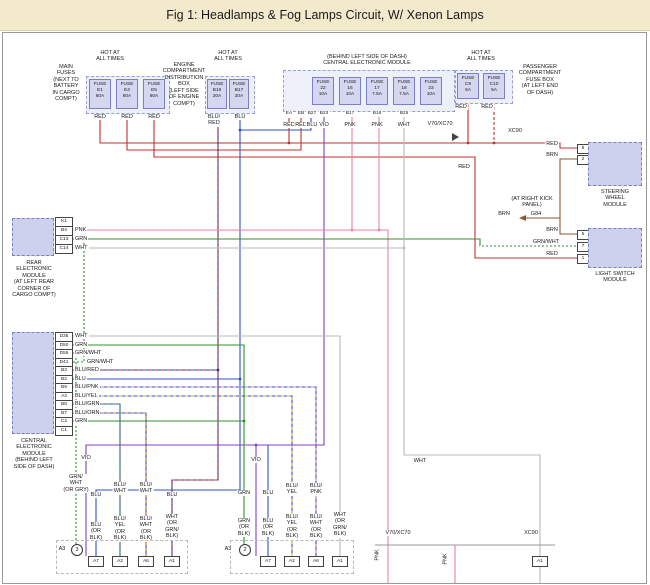 The width and height of the screenshot is (650, 585). What do you see at coordinates (228, 56) in the screenshot?
I see `hot-label-engine: HOT AT ALL TIMES` at bounding box center [228, 56].